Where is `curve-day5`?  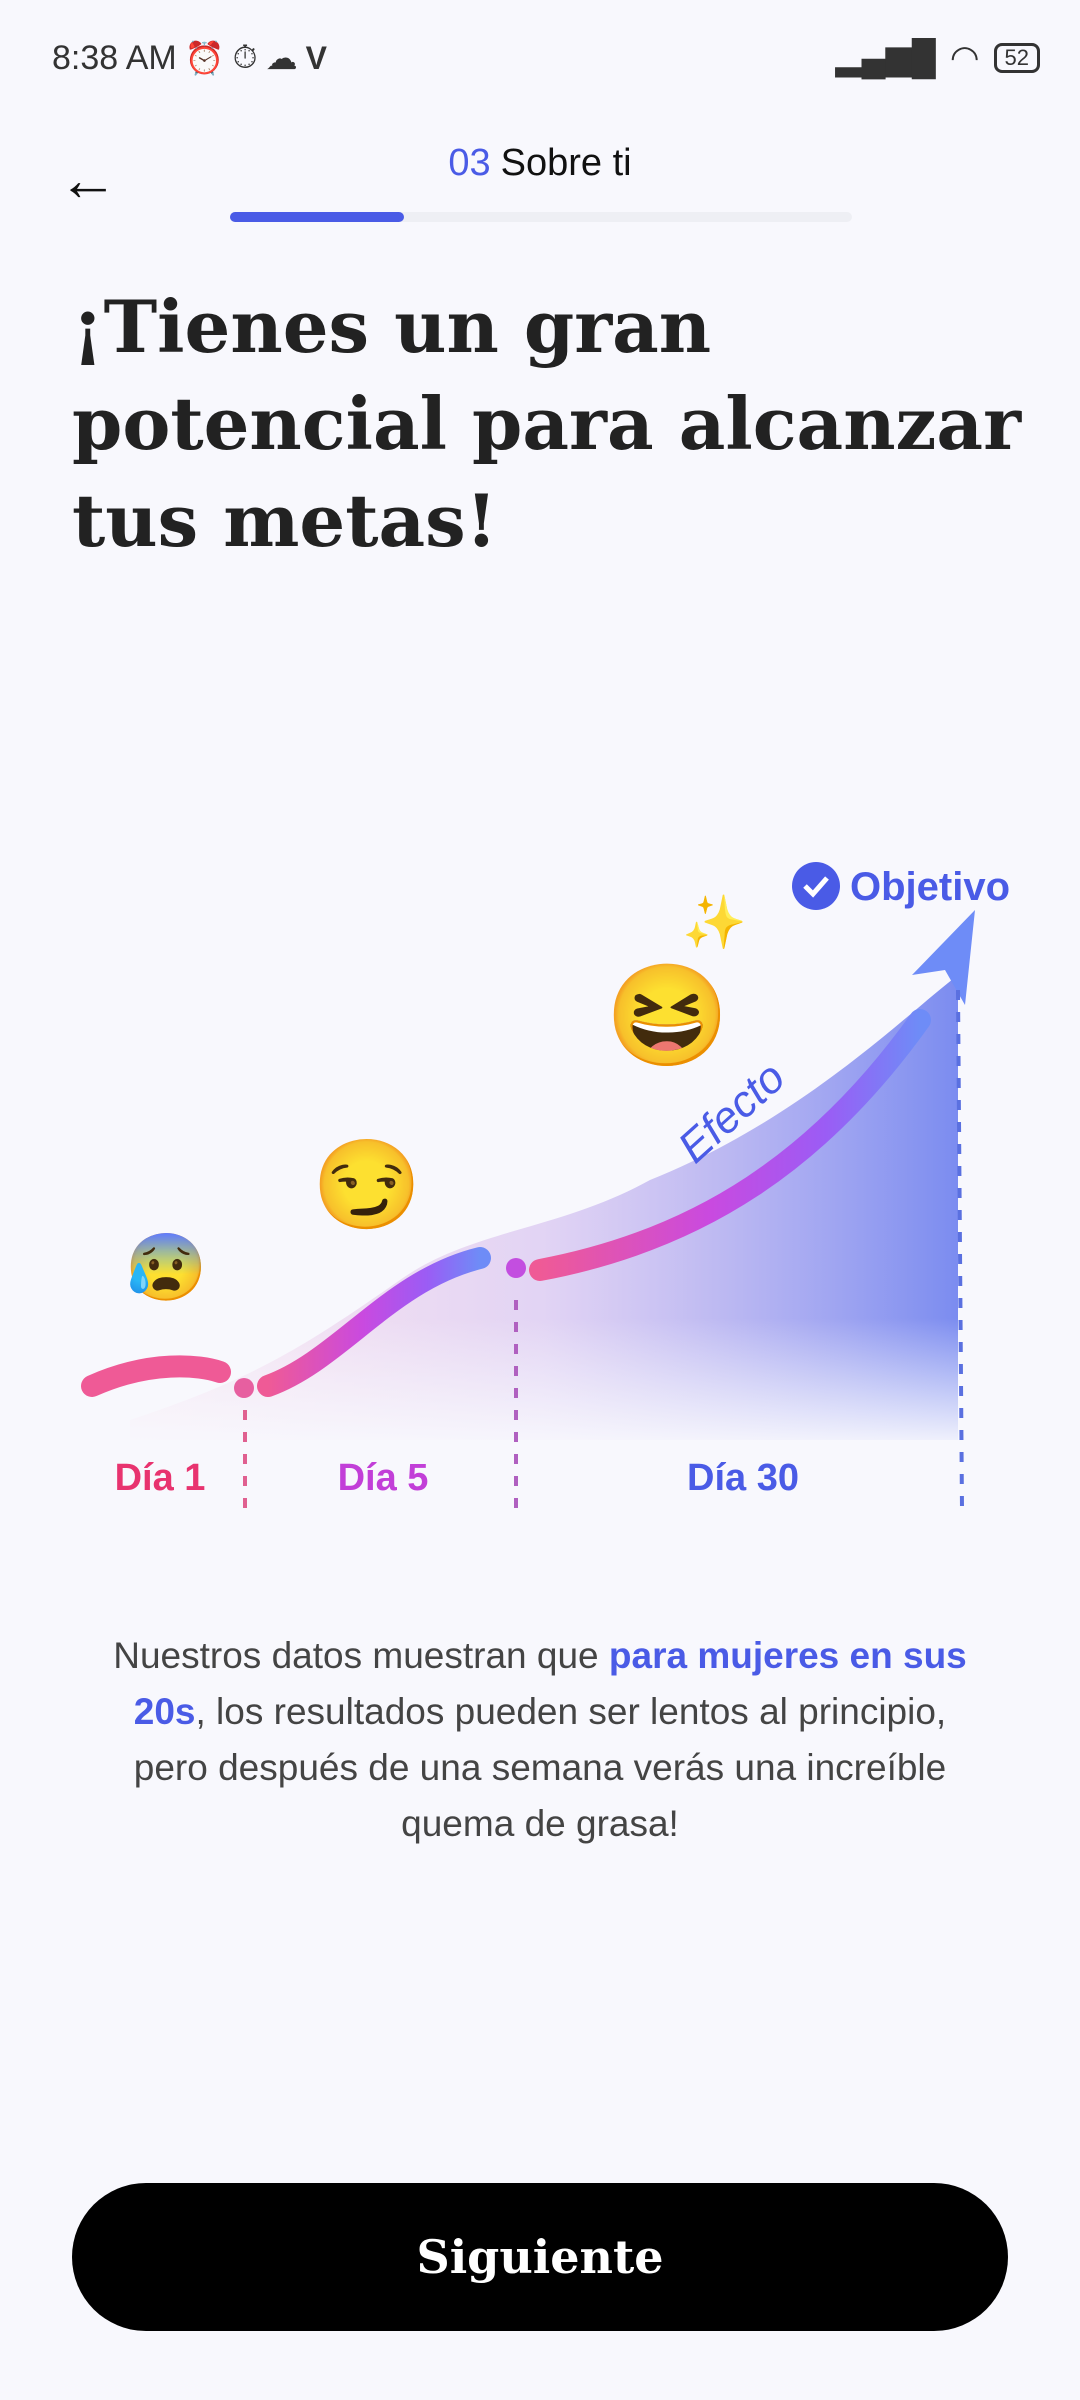 curve-day5 is located at coordinates (374, 1322).